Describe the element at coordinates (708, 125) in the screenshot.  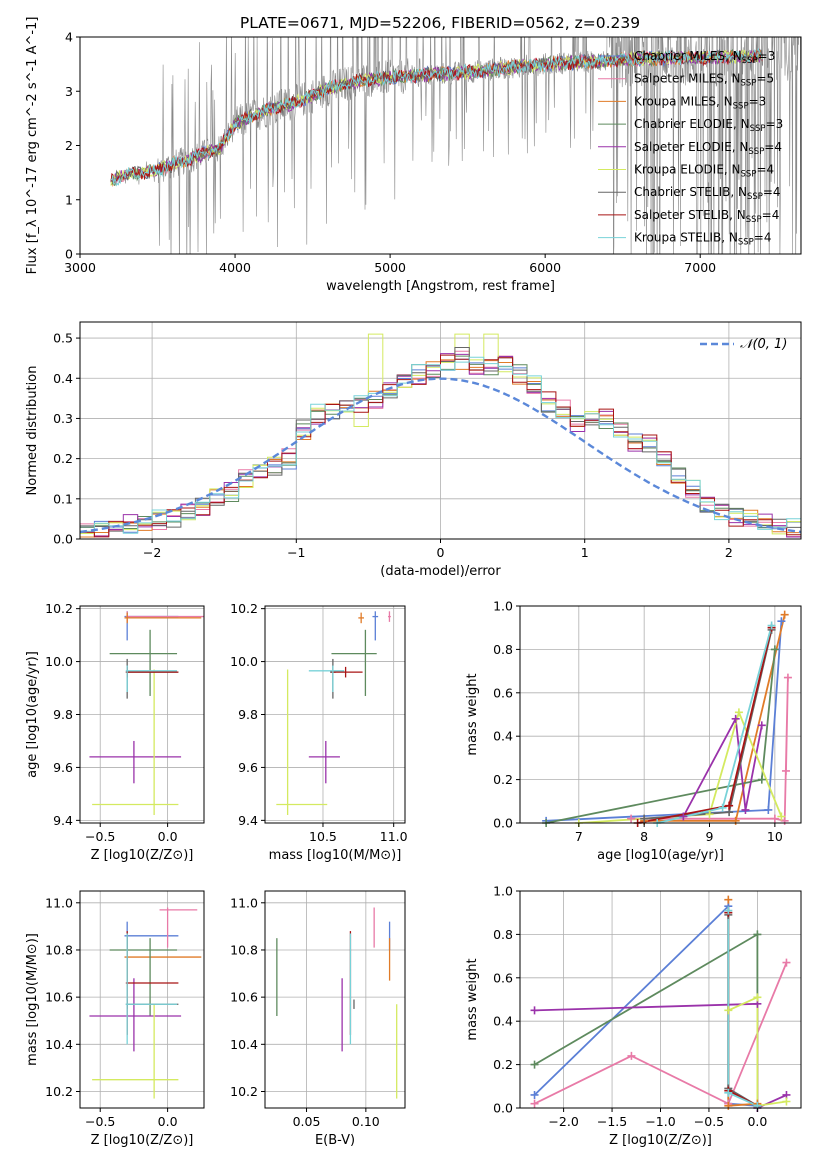
I see `legend-label: Chabrier ELODIE, NSSP=3` at that location.